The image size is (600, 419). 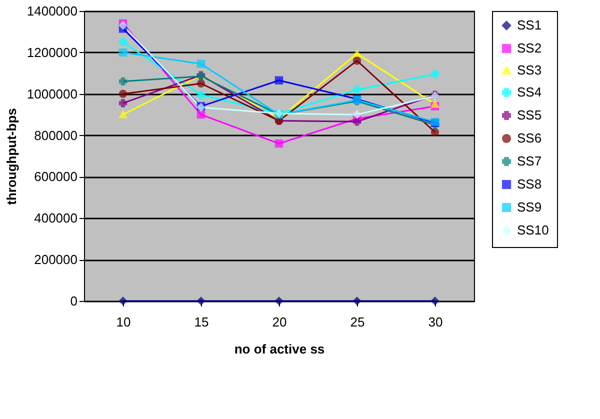 I want to click on y-tick-label: 0, so click(x=74, y=301).